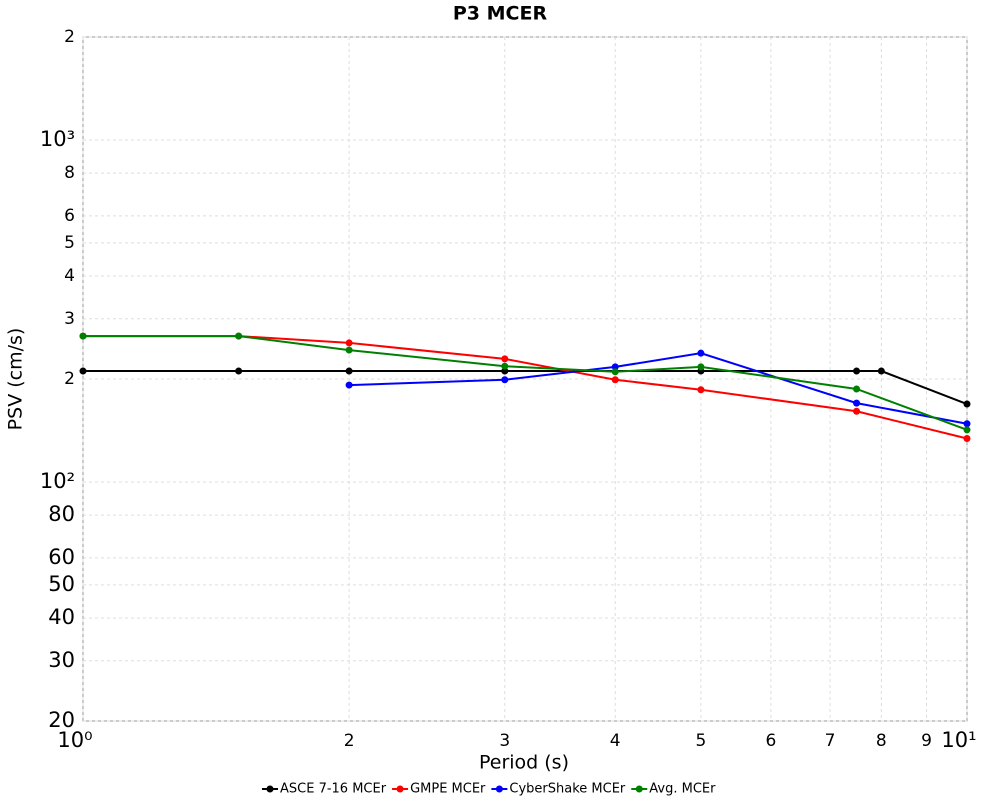 Image resolution: width=1000 pixels, height=800 pixels. I want to click on x-tick-label: 10¹, so click(958, 740).